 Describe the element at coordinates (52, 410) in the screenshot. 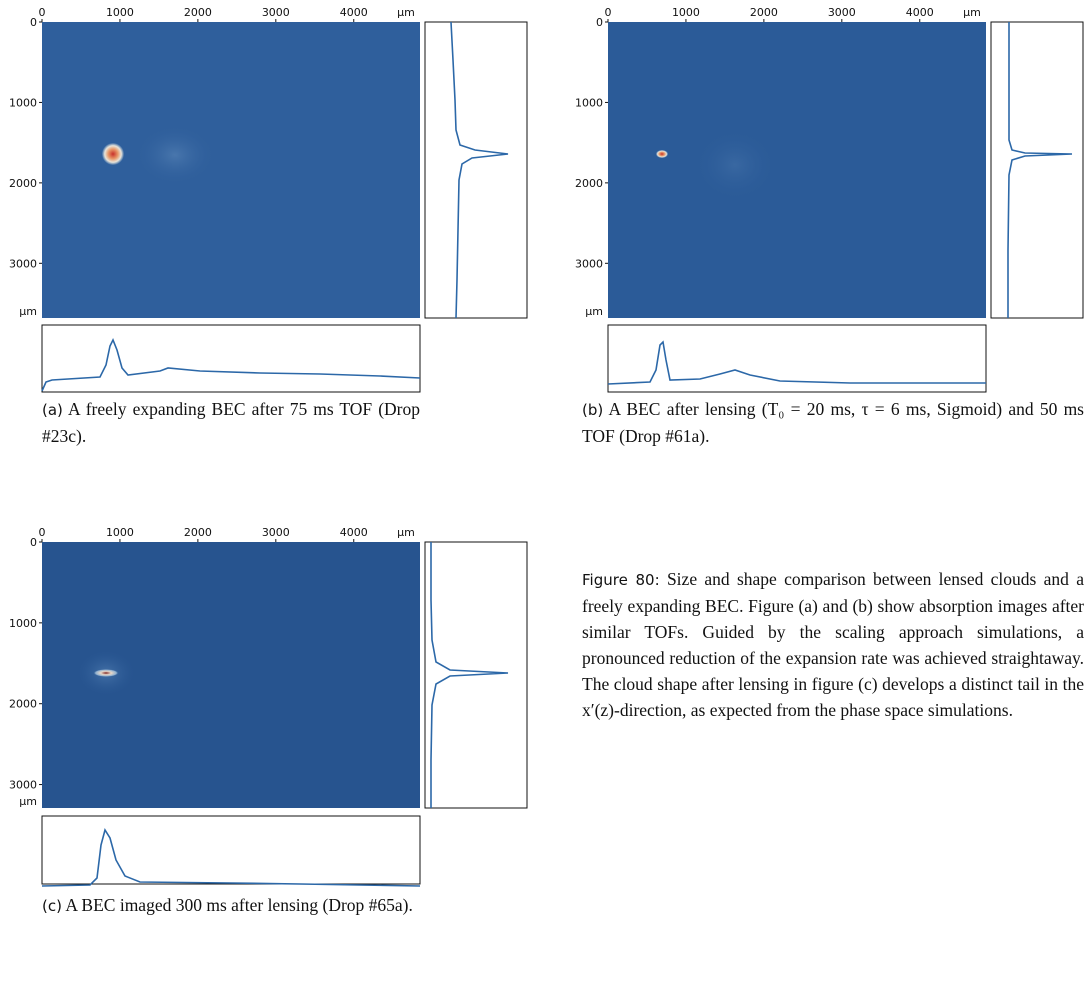

I see `caption-label: (a)` at that location.